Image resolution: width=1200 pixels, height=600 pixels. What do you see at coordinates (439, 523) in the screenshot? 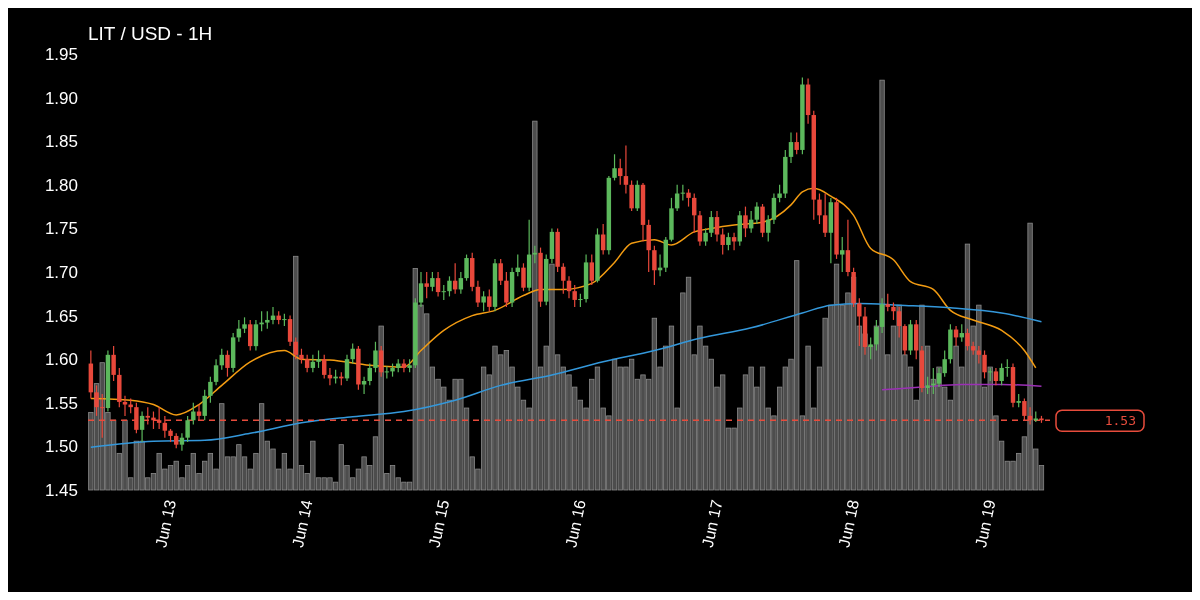
I see `x-tick-label: Jun 15` at bounding box center [439, 523].